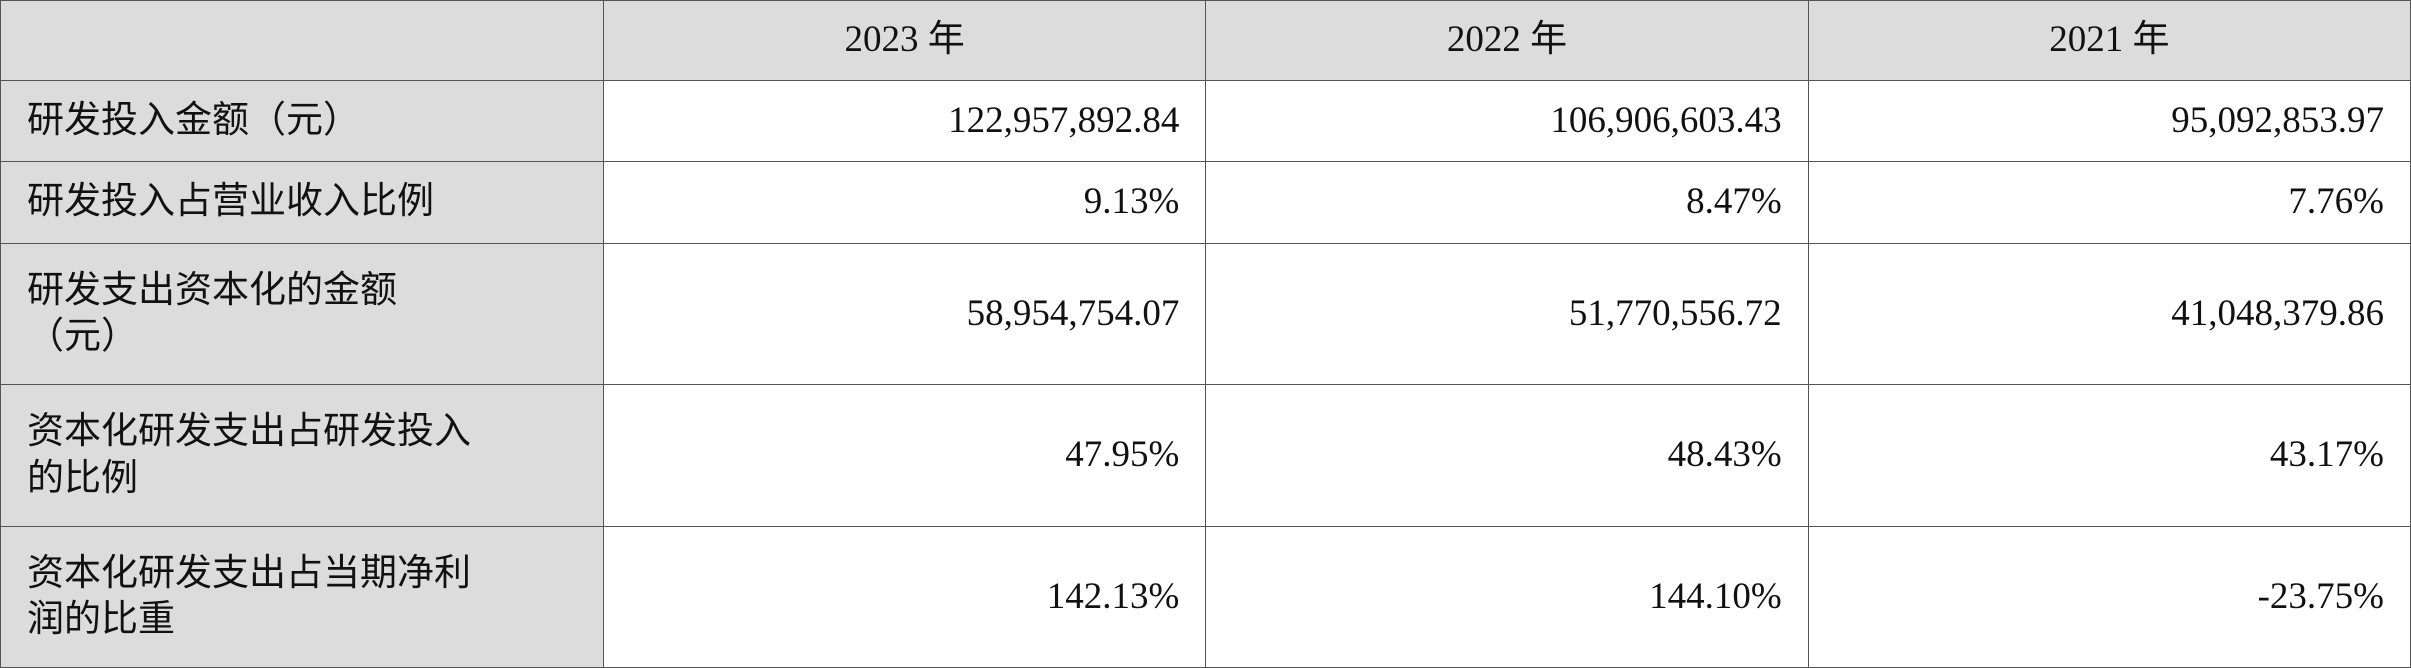 Image resolution: width=2411 pixels, height=668 pixels. I want to click on value-cell: 43.17%, so click(2109, 455).